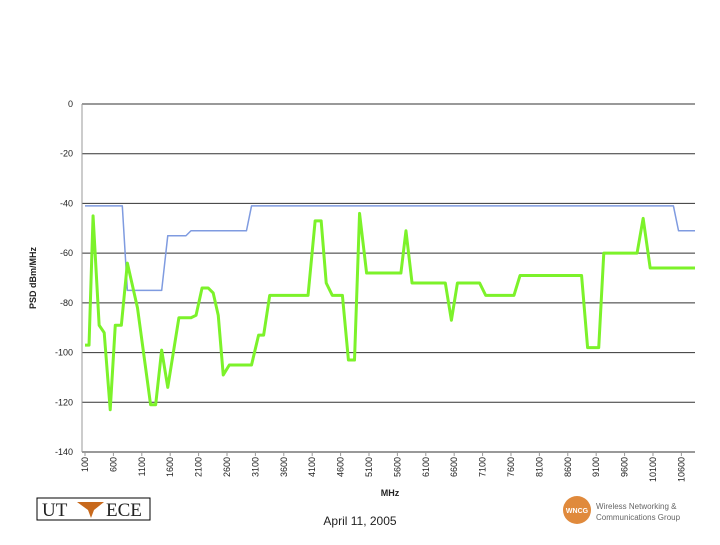 The width and height of the screenshot is (720, 545). I want to click on logo-mark: WNCG, so click(577, 511).